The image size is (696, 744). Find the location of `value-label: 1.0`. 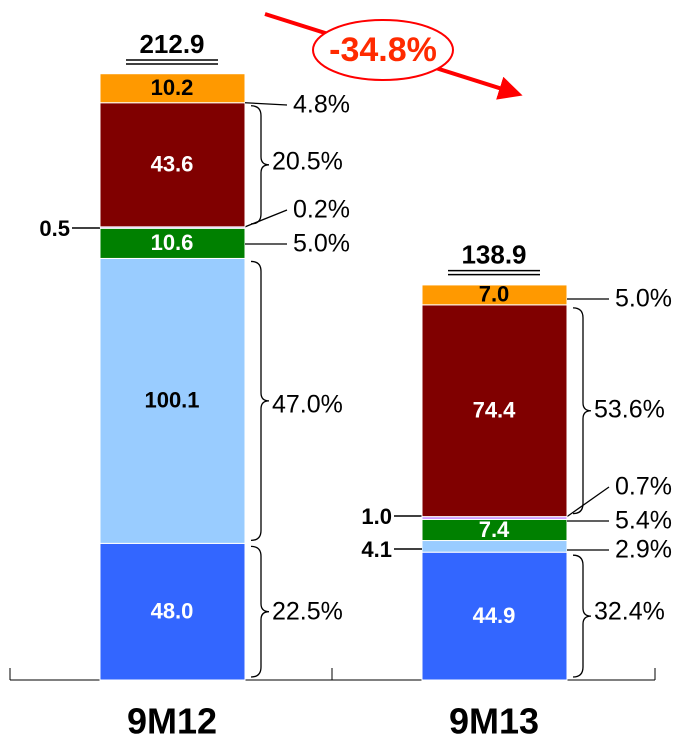

value-label: 1.0 is located at coordinates (376, 516).